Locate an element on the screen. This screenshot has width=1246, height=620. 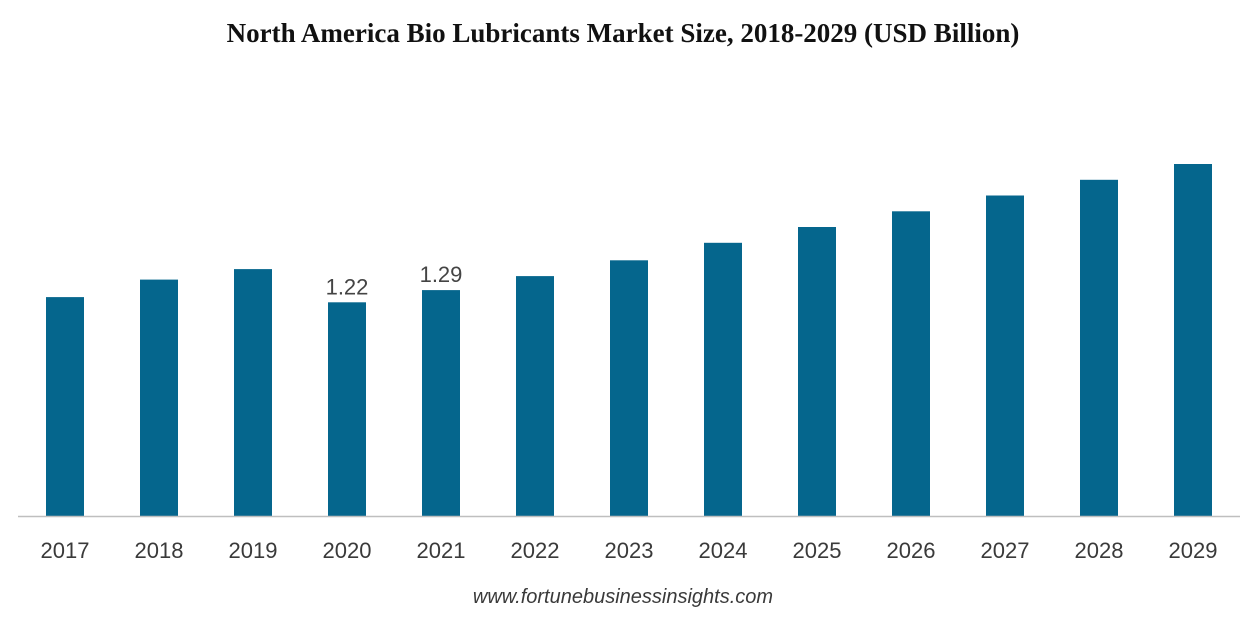
x-tick-label-2025: 2025 is located at coordinates (817, 550).